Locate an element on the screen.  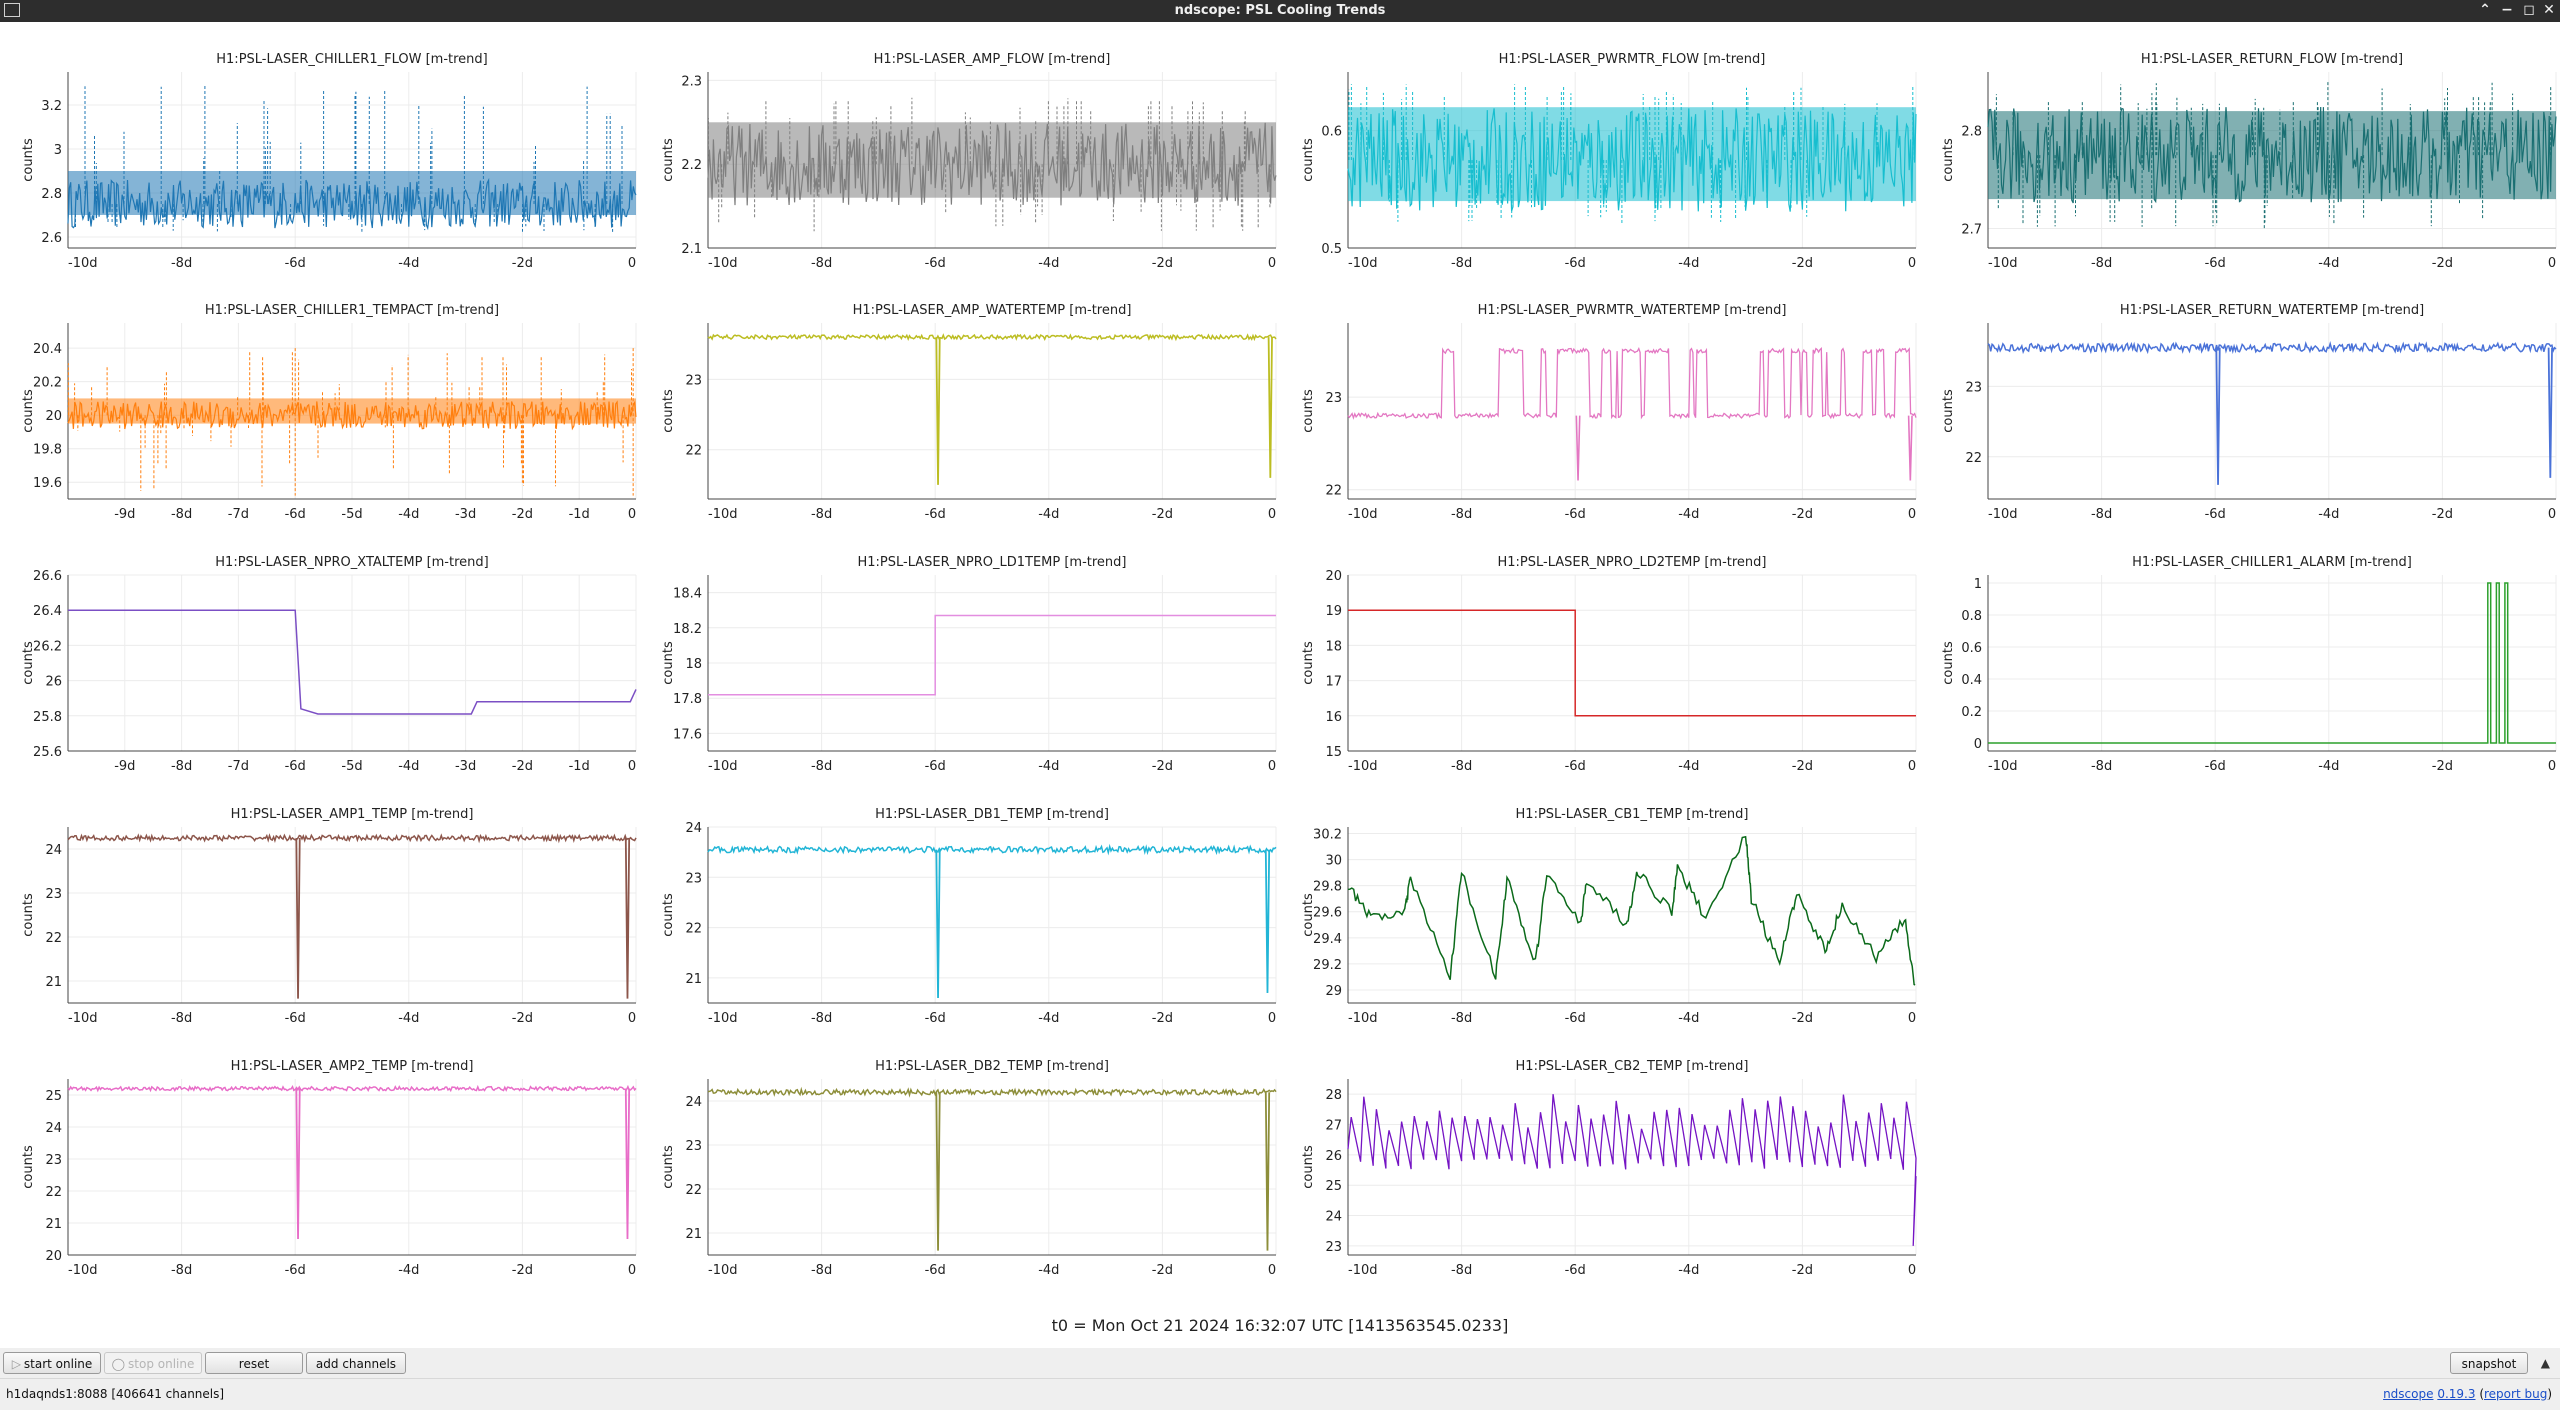
plot-title: H1:PSL-LASER_DB1_TEMP [m-trend] is located at coordinates (992, 814).